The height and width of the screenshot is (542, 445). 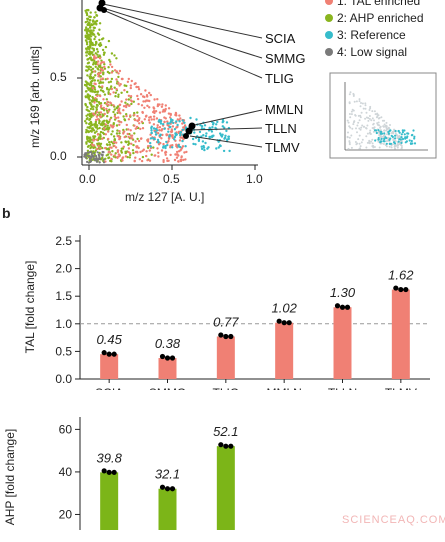 What do you see at coordinates (393, 520) in the screenshot?
I see `watermark: SCIENCEAQ.COM` at bounding box center [393, 520].